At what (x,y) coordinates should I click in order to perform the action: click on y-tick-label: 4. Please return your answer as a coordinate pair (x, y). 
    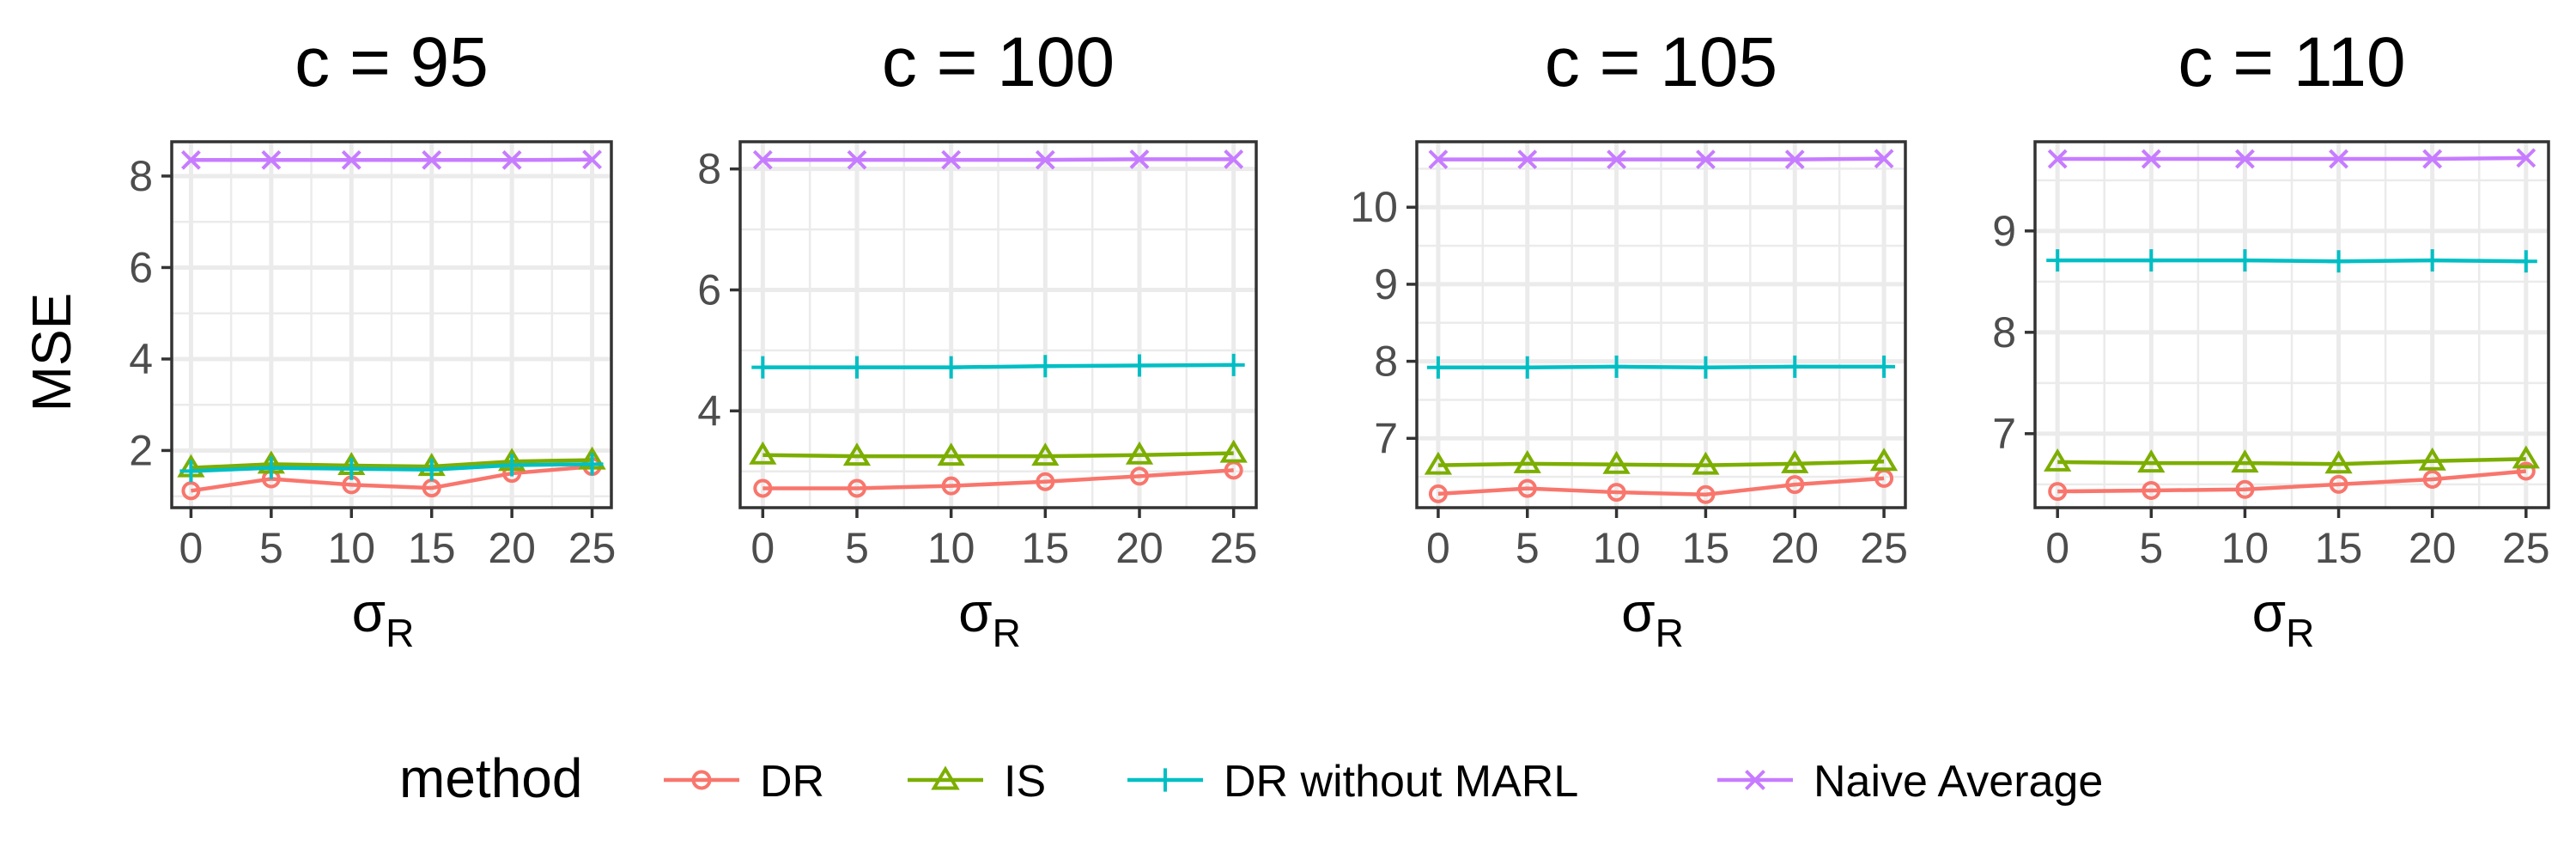
    Looking at the image, I should click on (709, 411).